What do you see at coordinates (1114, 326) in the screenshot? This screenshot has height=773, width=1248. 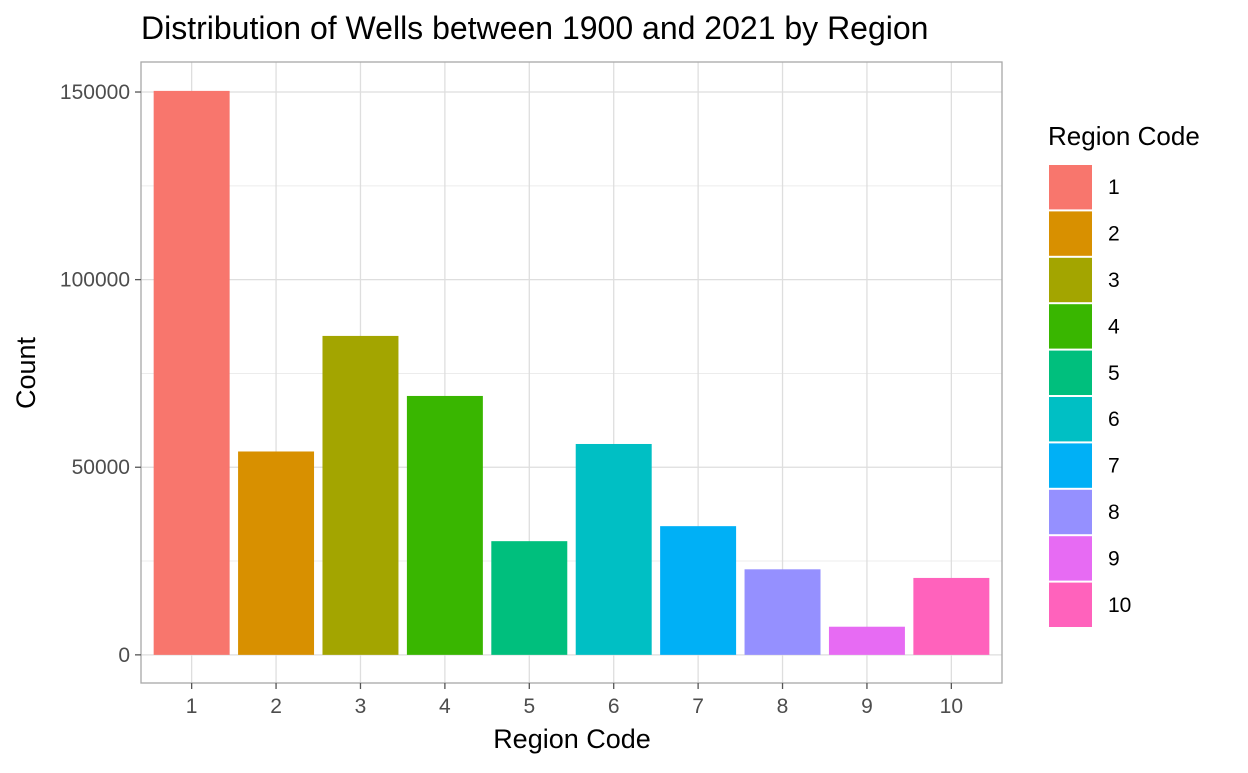 I see `legend-label-4: 4` at bounding box center [1114, 326].